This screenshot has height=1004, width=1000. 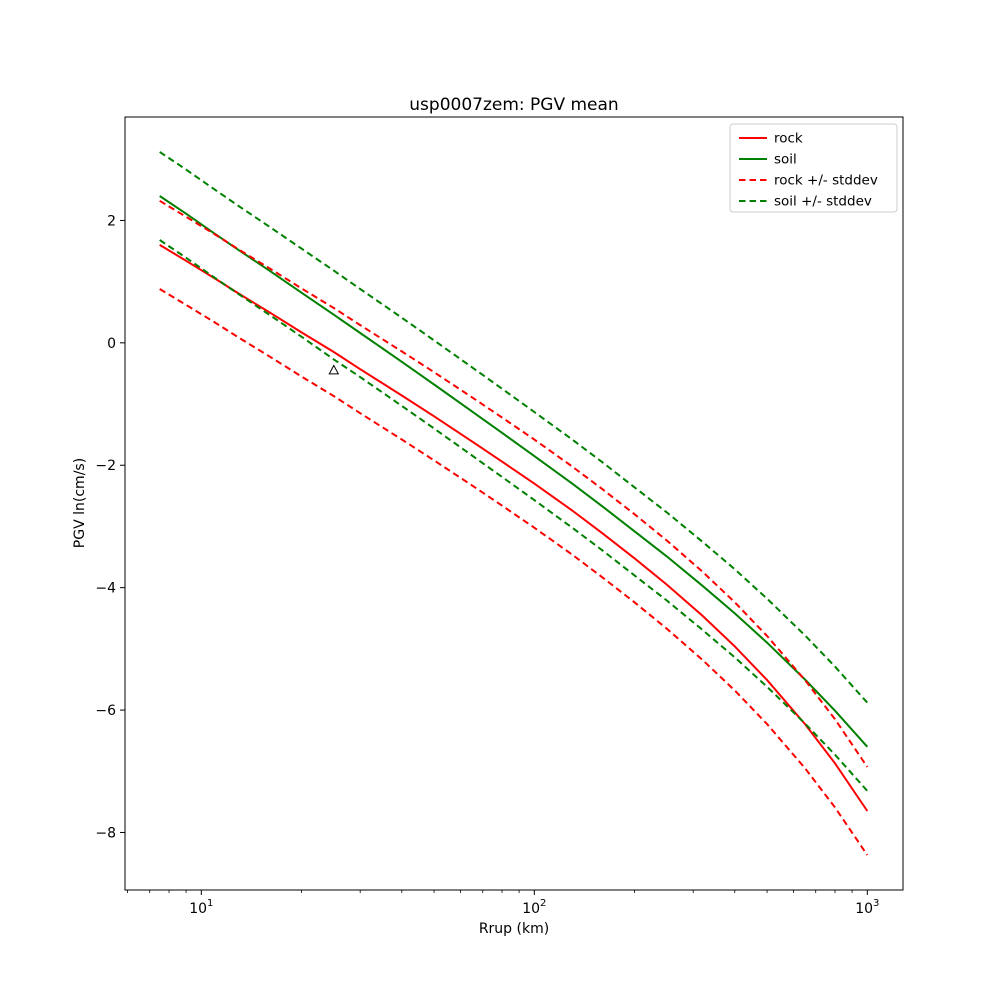 I want to click on legend-label: soil +/- stddev, so click(x=823, y=202).